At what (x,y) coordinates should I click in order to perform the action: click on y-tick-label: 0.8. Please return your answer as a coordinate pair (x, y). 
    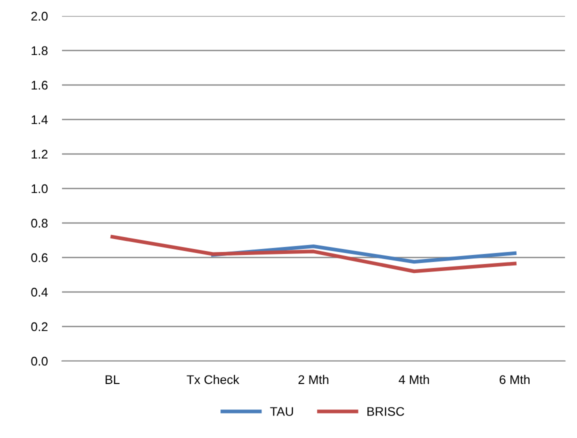
    Looking at the image, I should click on (39, 223).